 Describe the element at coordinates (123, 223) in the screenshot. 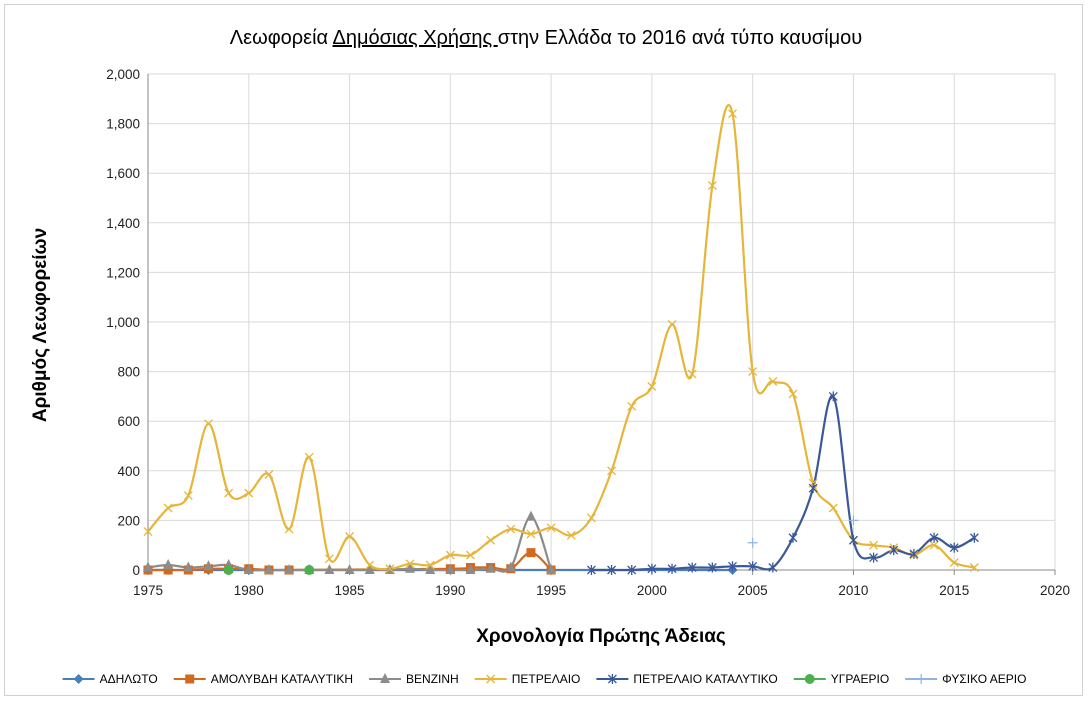

I see `y-tick-label: 1,400` at that location.